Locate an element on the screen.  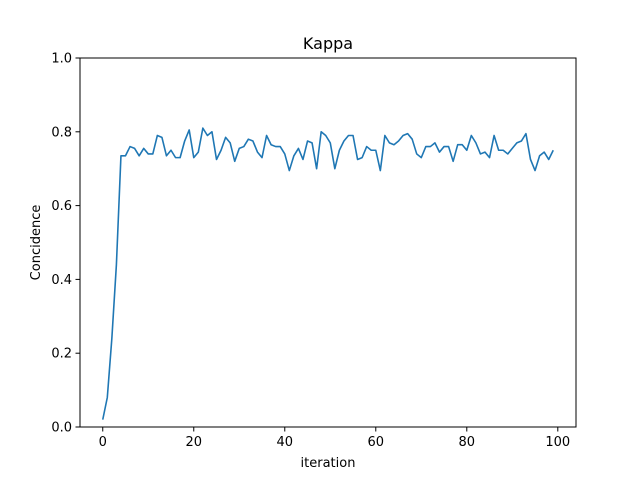
y-tick-label: 0.8 is located at coordinates (61, 132).